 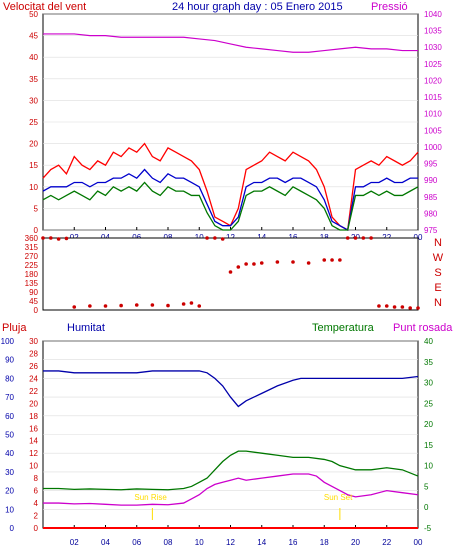 What do you see at coordinates (8, 341) in the screenshot?
I see `humidity-y-tick-label: 100` at bounding box center [8, 341].